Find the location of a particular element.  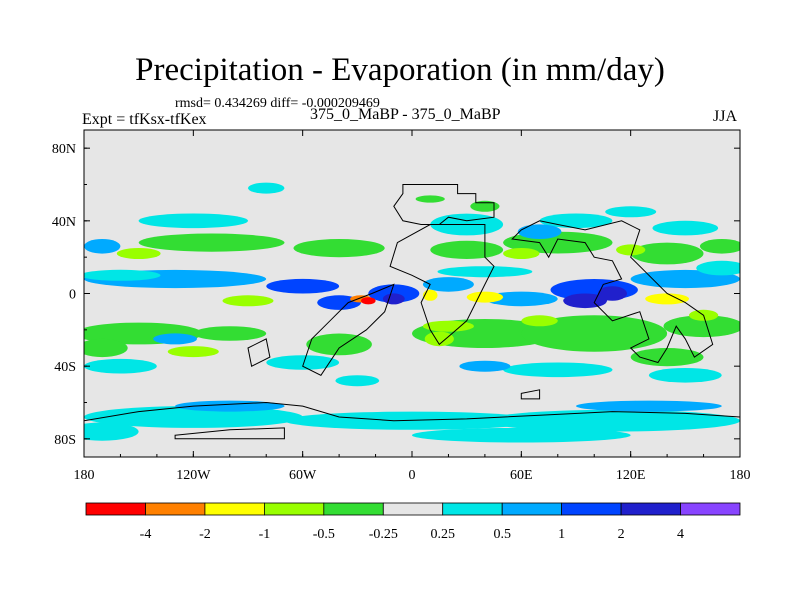

colorbar-label: -2 is located at coordinates (205, 534).